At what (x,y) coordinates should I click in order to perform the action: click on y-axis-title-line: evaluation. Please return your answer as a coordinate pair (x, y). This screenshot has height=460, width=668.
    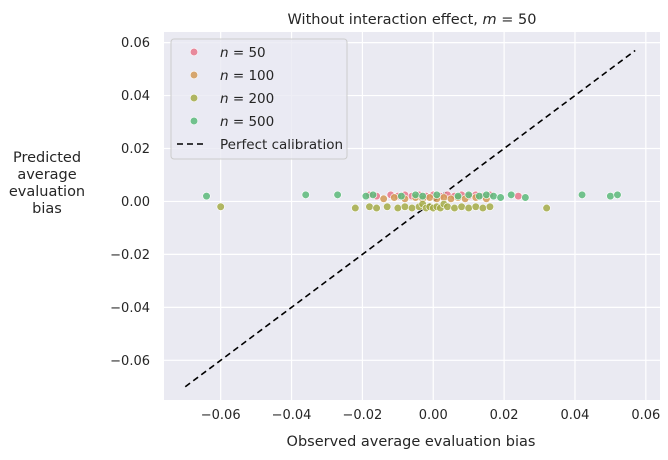
    Looking at the image, I should click on (47, 192).